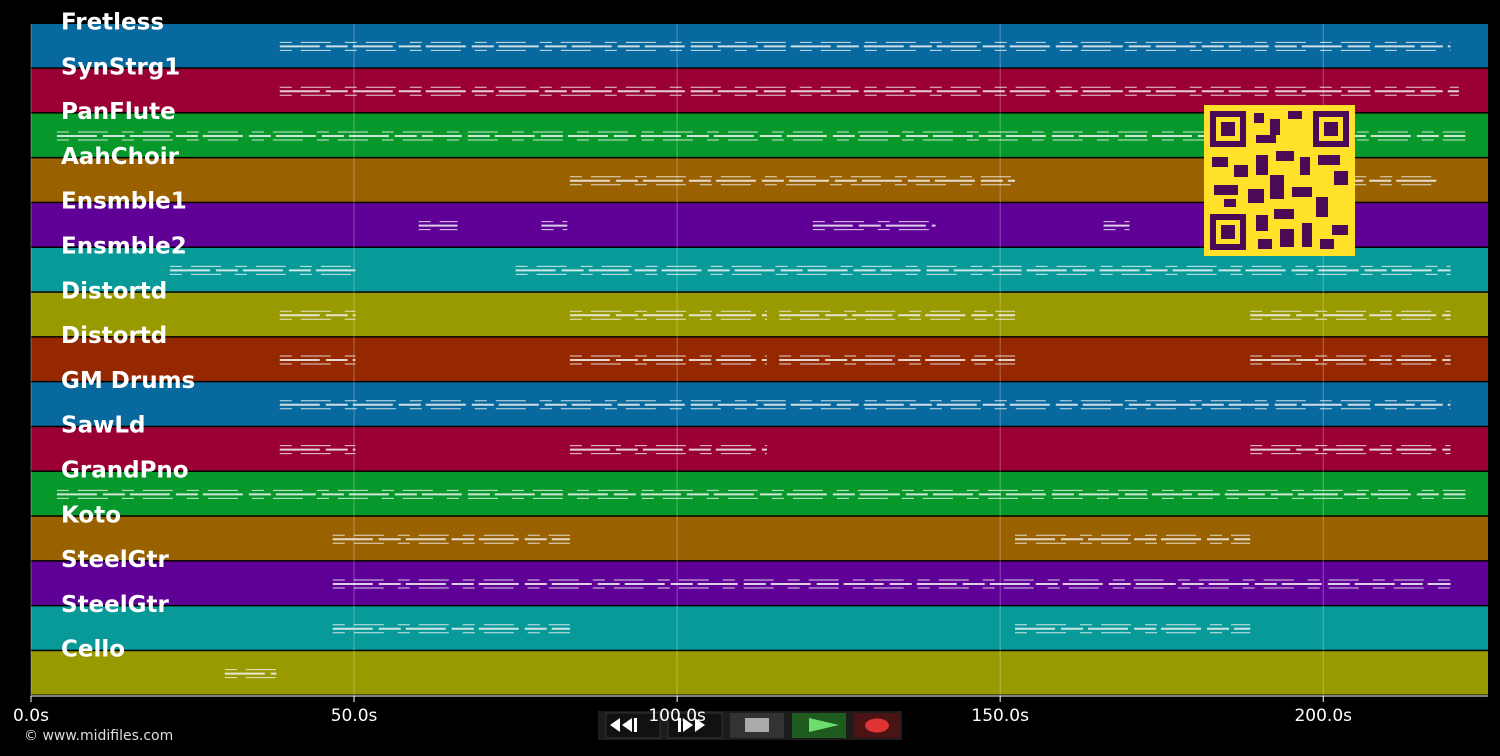 The image size is (1500, 756). I want to click on track-label: AahChoir, so click(120, 157).